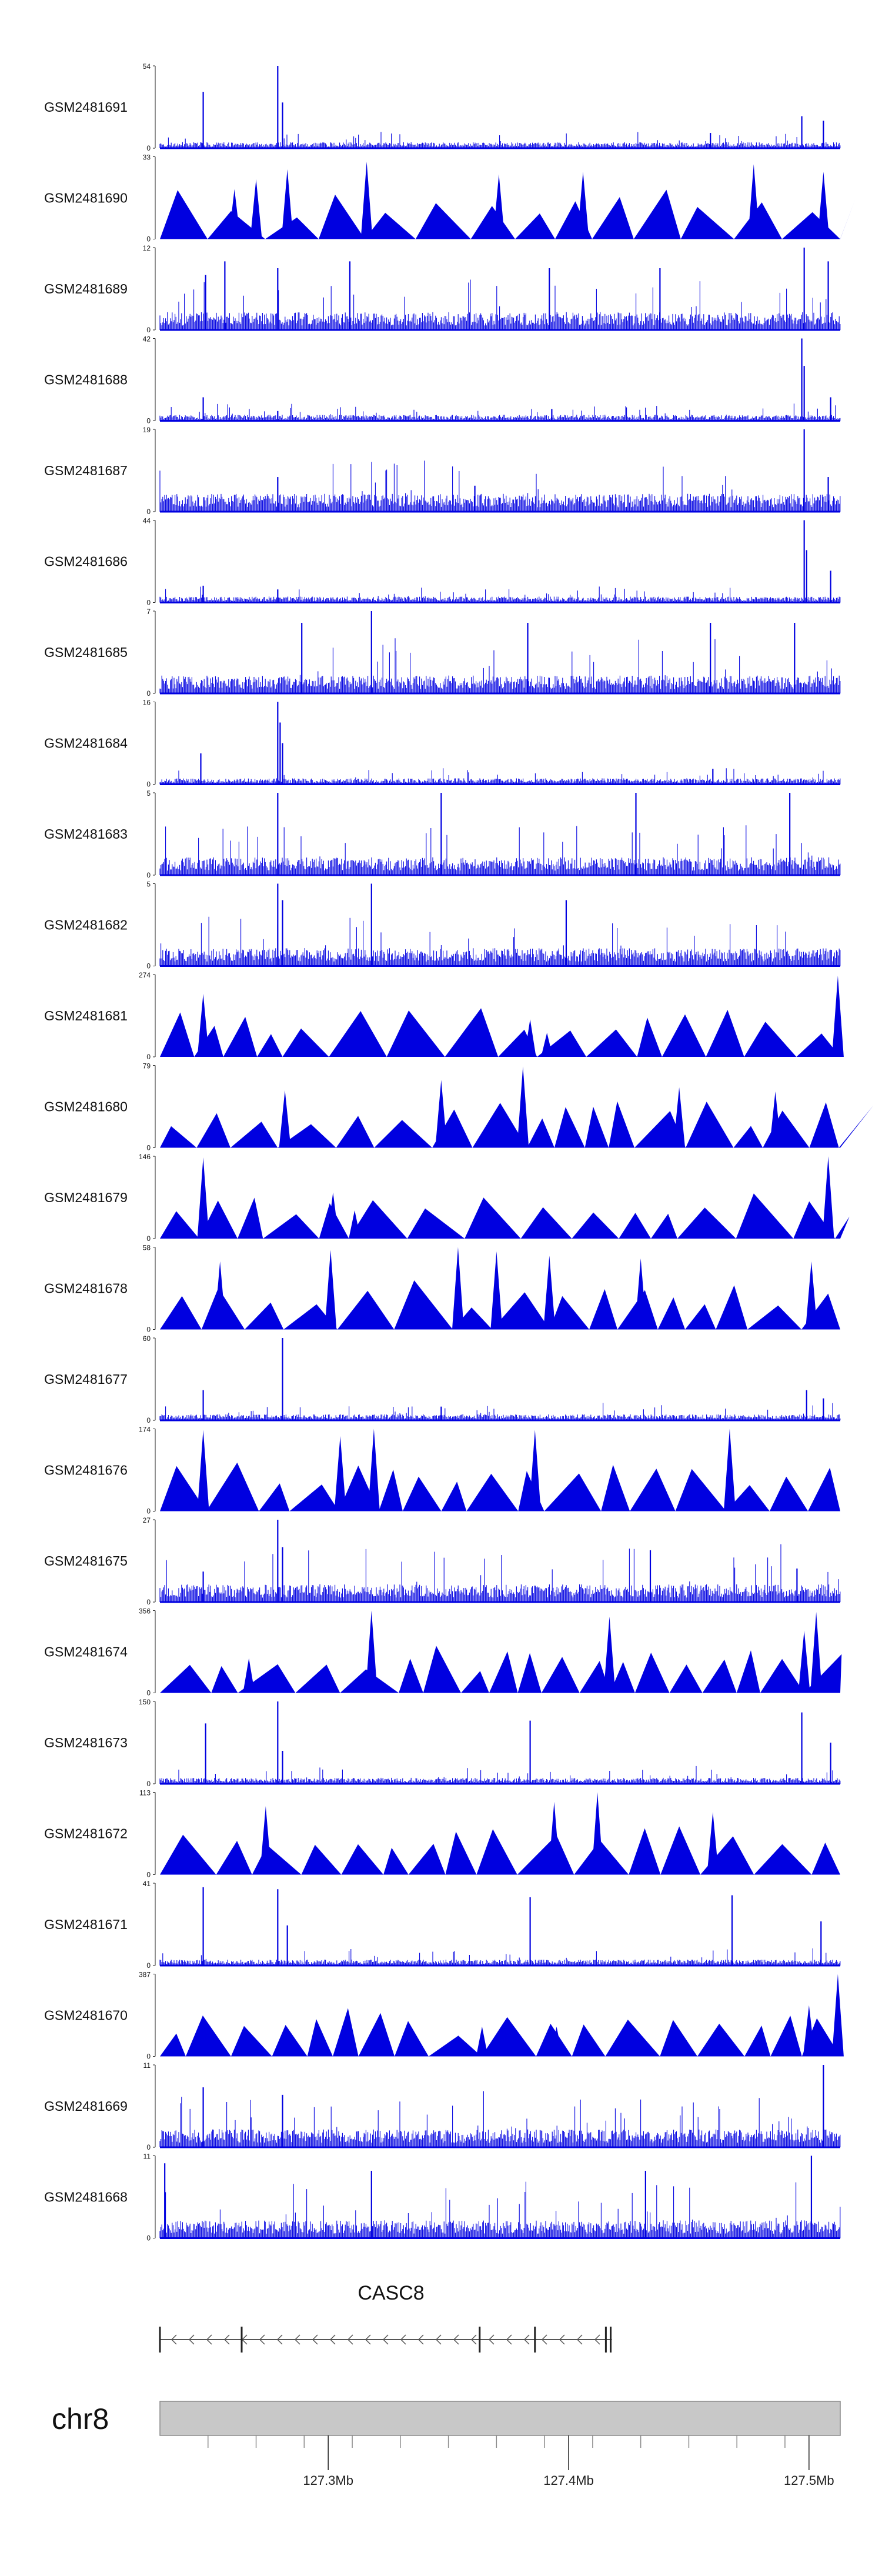 The width and height of the screenshot is (882, 2576). What do you see at coordinates (86, 2197) in the screenshot?
I see `track-label: GSM2481668` at bounding box center [86, 2197].